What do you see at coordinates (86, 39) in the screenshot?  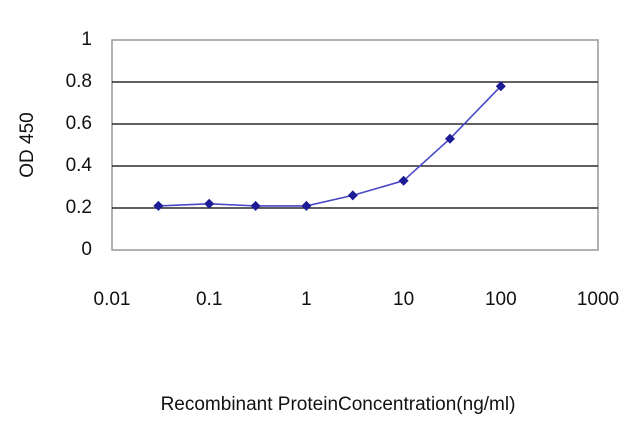 I see `y-tick-label: 1` at bounding box center [86, 39].